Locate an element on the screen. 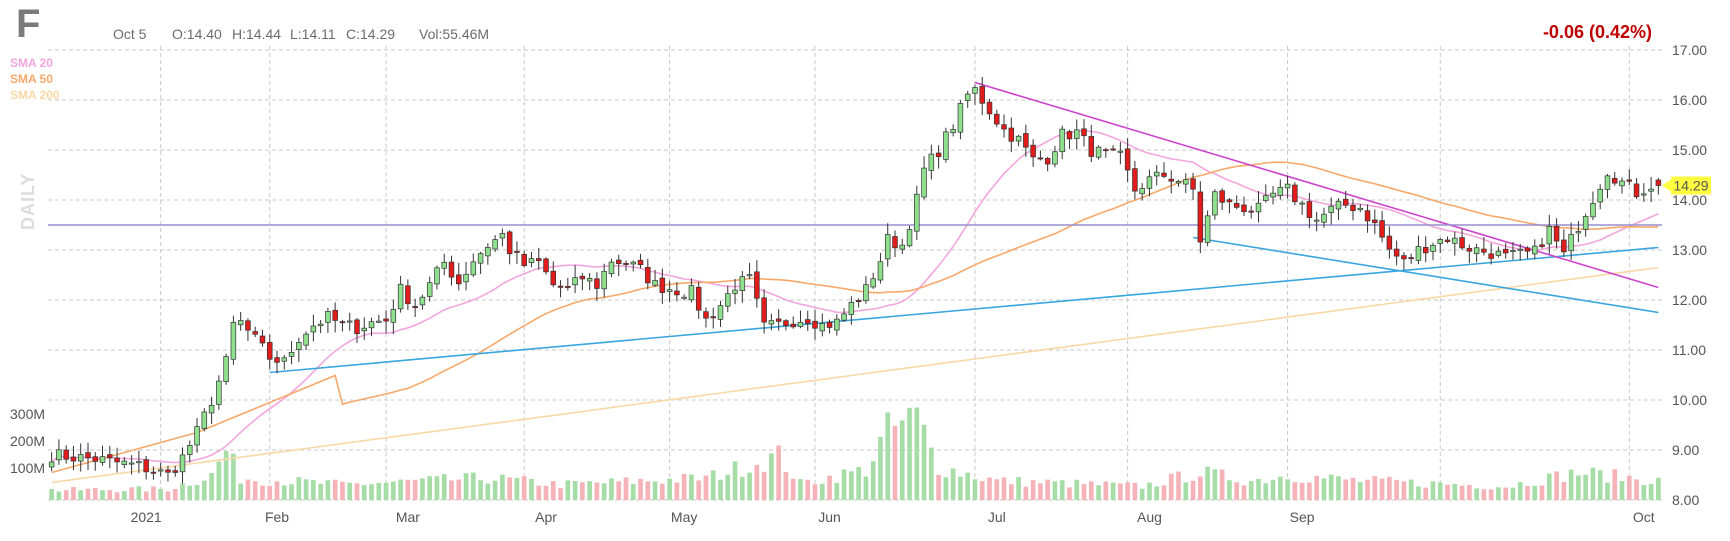 This screenshot has width=1730, height=541. y-tick-label: 9.00 is located at coordinates (1685, 450).